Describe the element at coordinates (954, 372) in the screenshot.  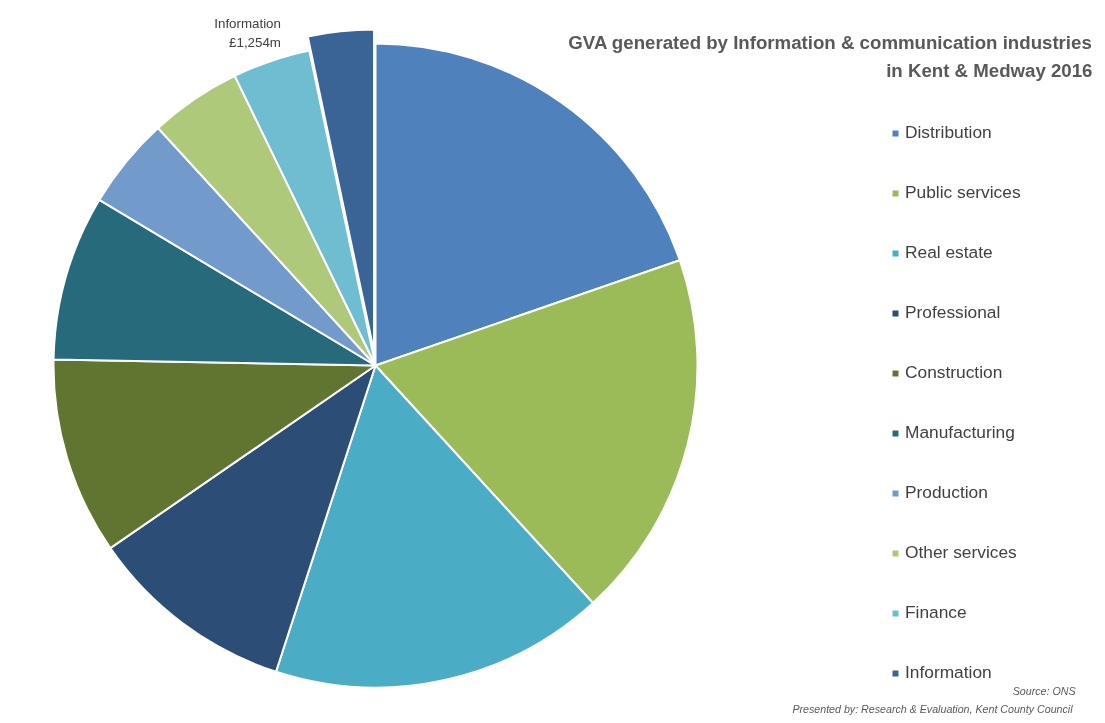
I see `legend-label: Construction` at that location.